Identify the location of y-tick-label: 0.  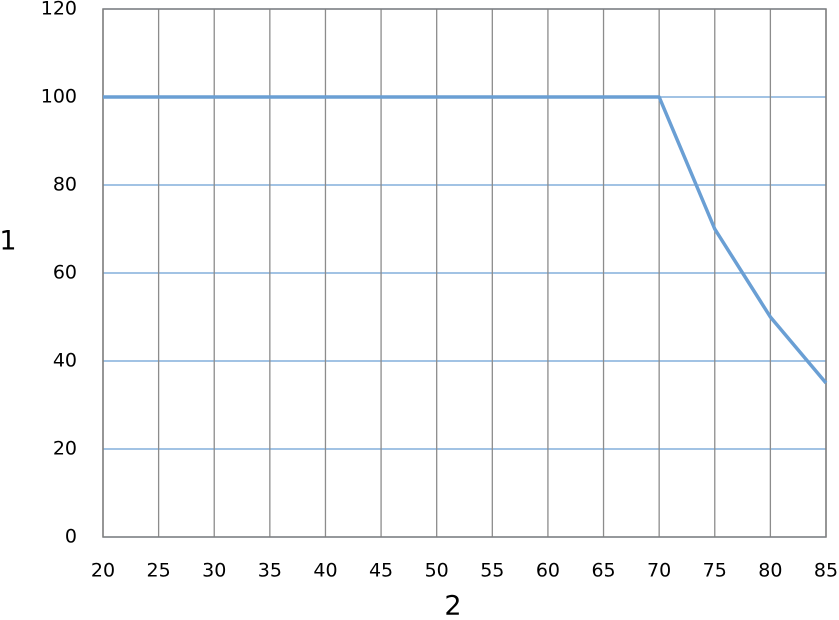
(71, 537).